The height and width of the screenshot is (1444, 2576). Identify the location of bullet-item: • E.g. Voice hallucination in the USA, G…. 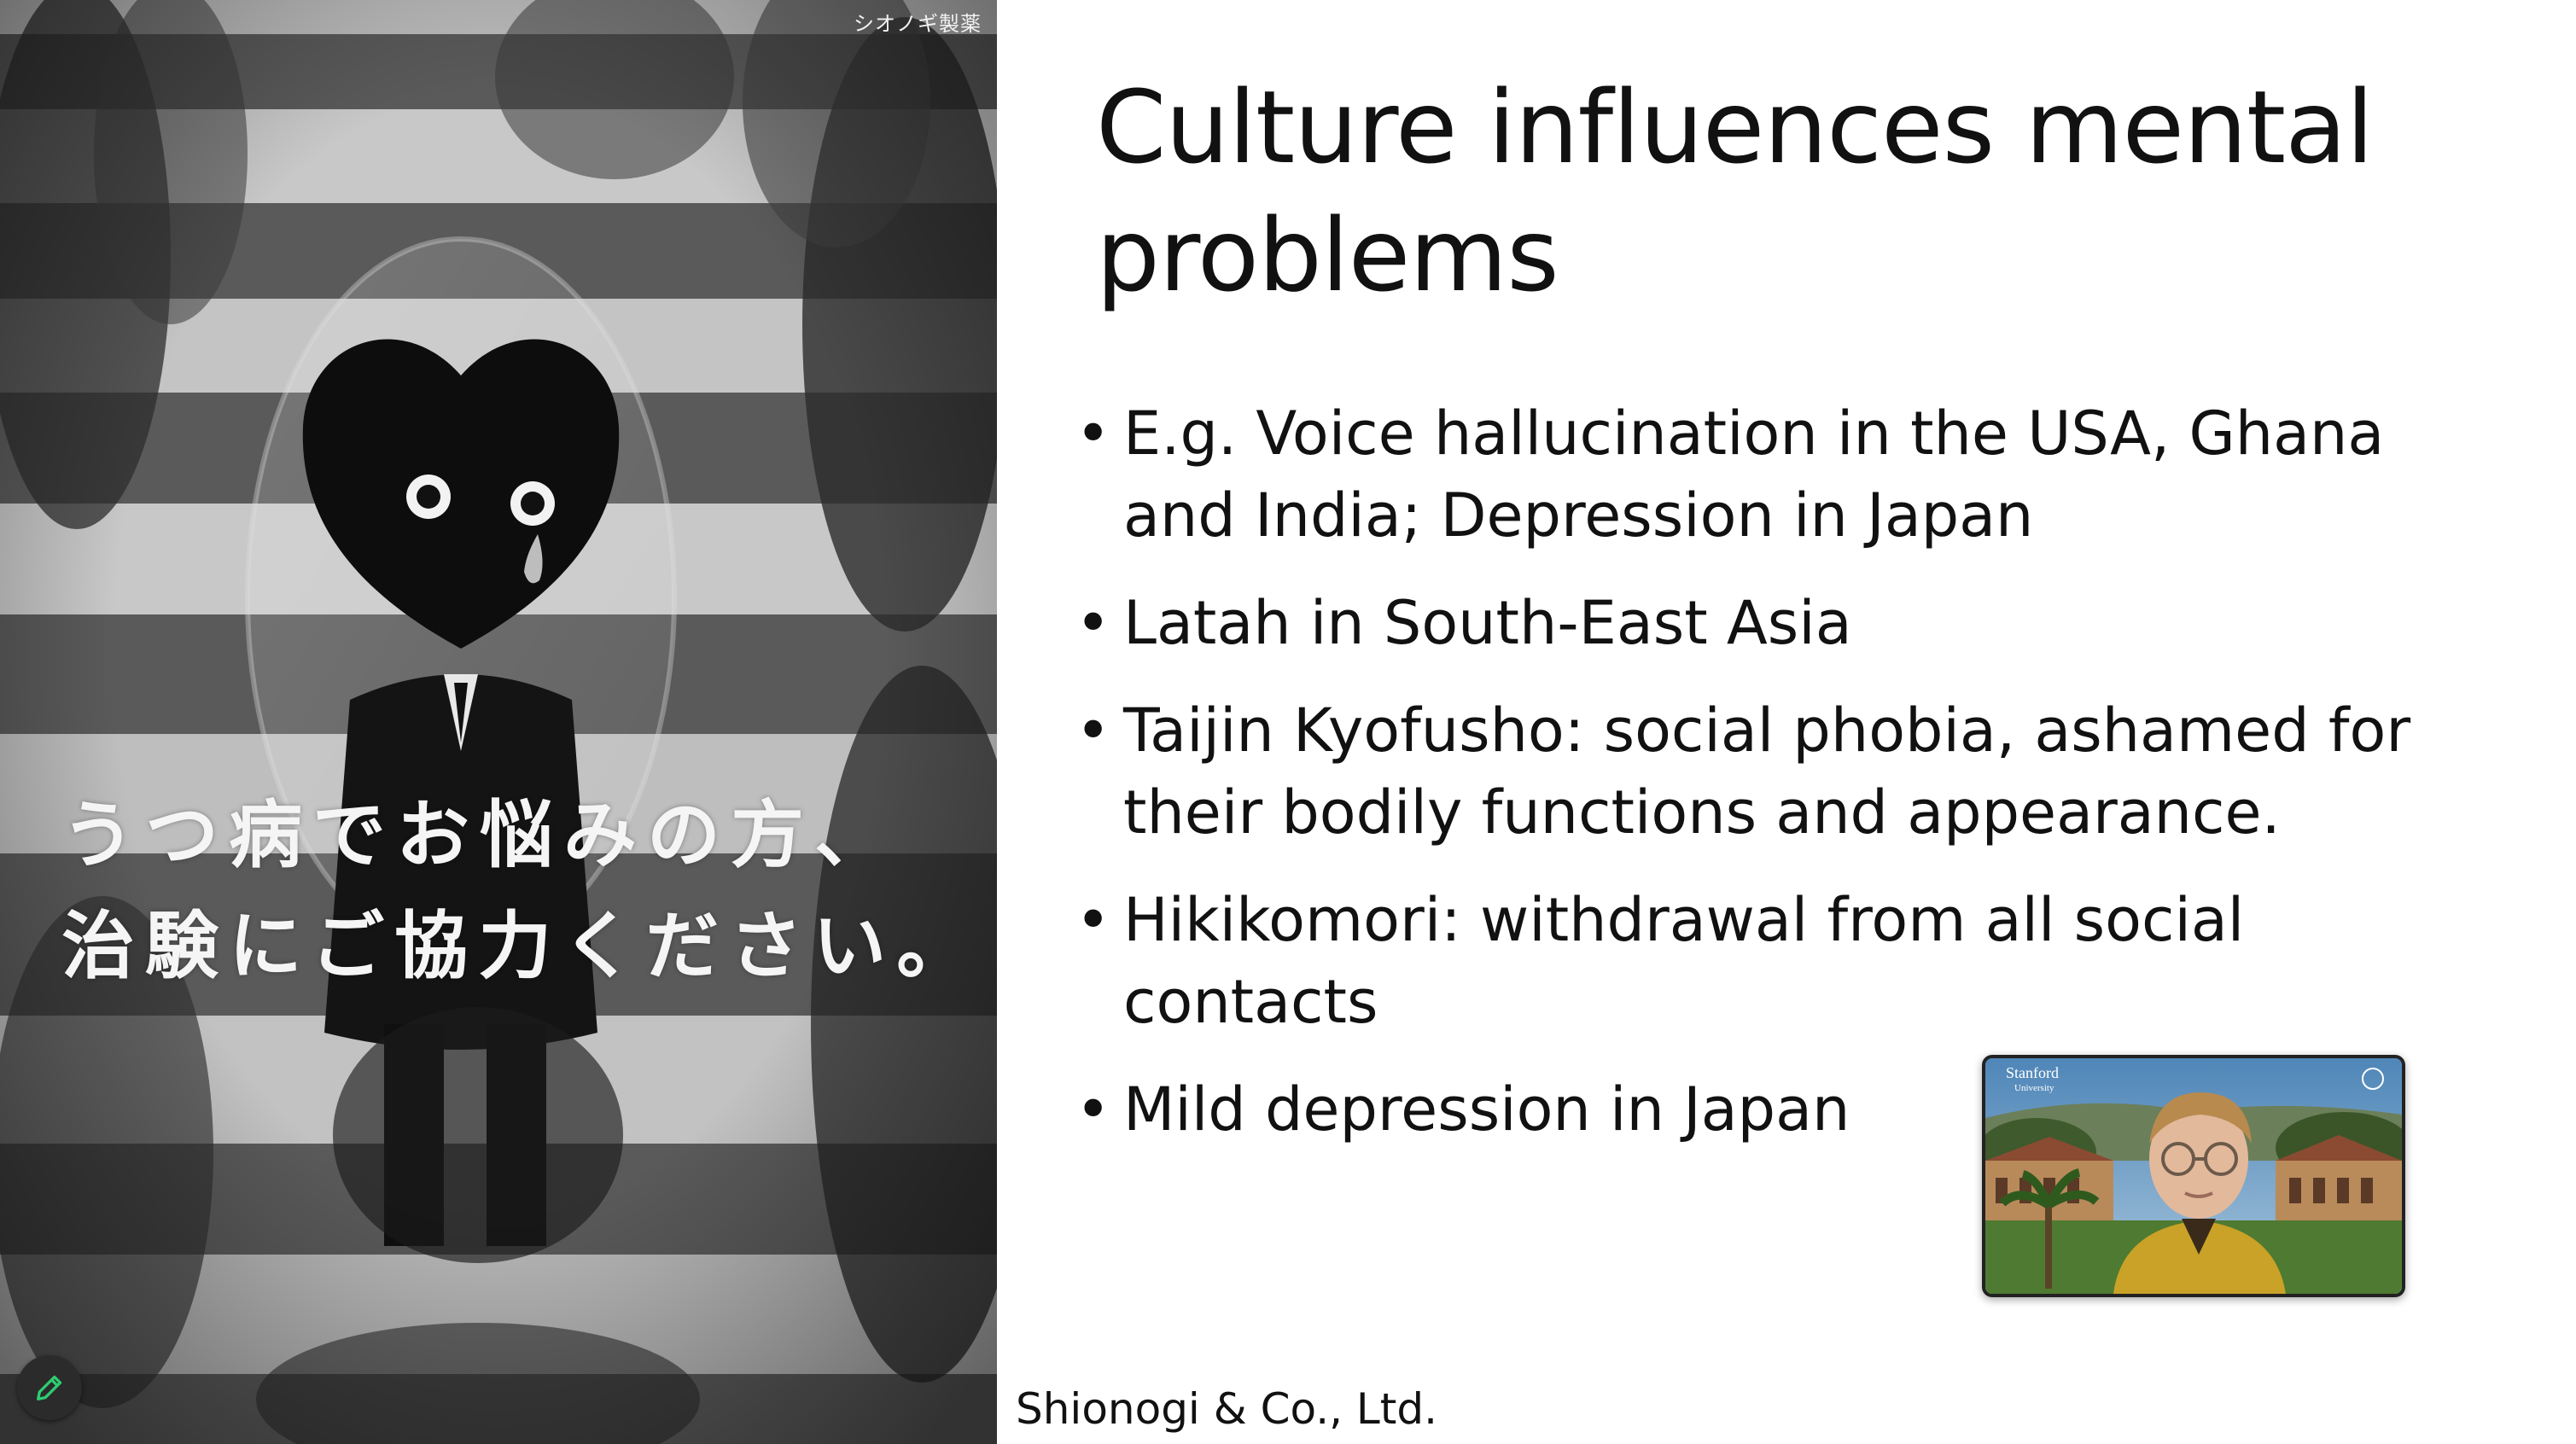
(1773, 474).